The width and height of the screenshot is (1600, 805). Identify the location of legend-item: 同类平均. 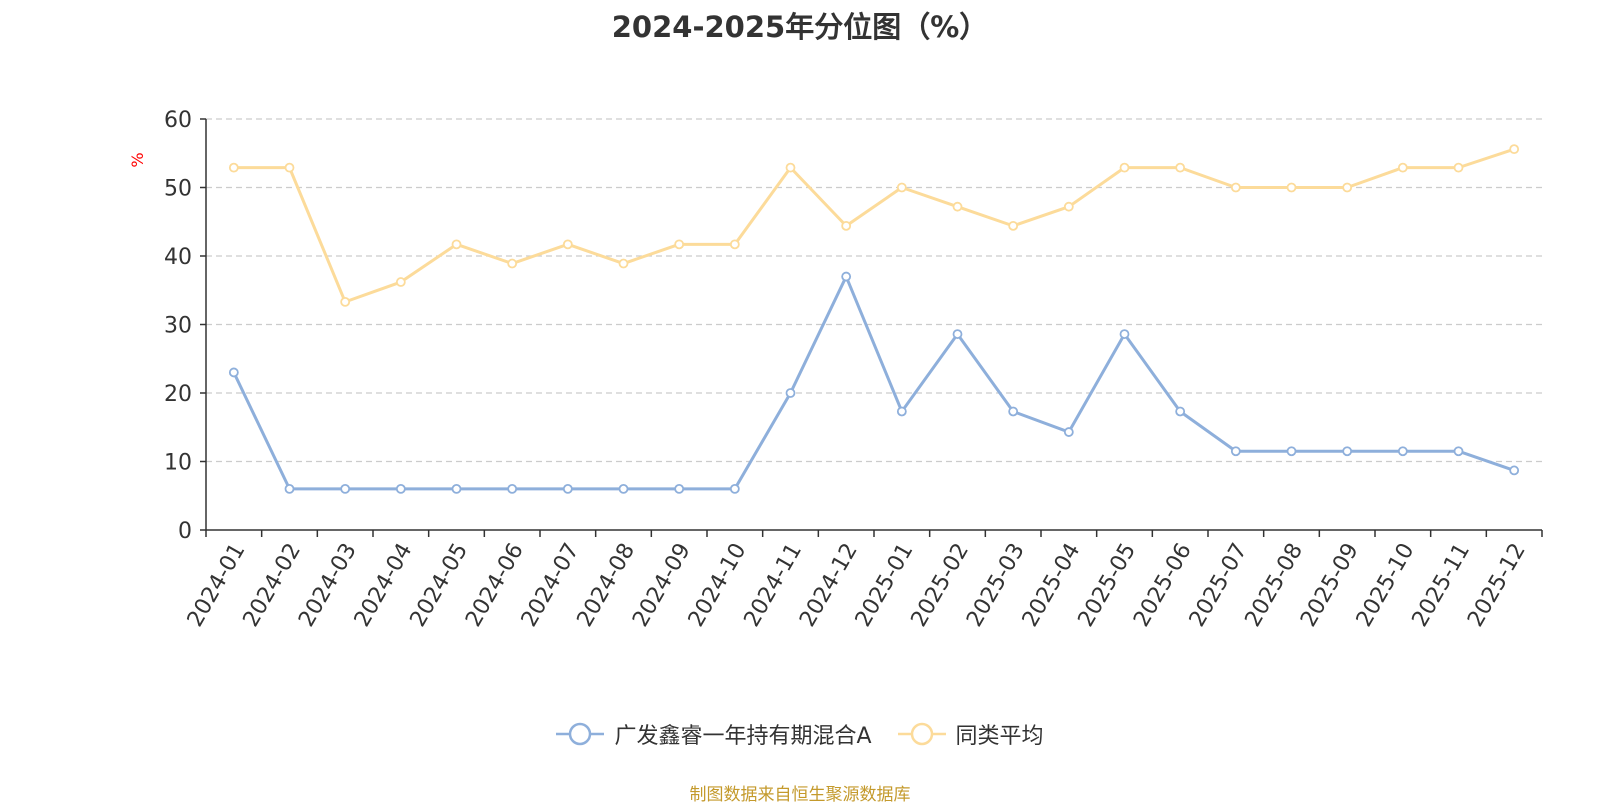
(970, 734).